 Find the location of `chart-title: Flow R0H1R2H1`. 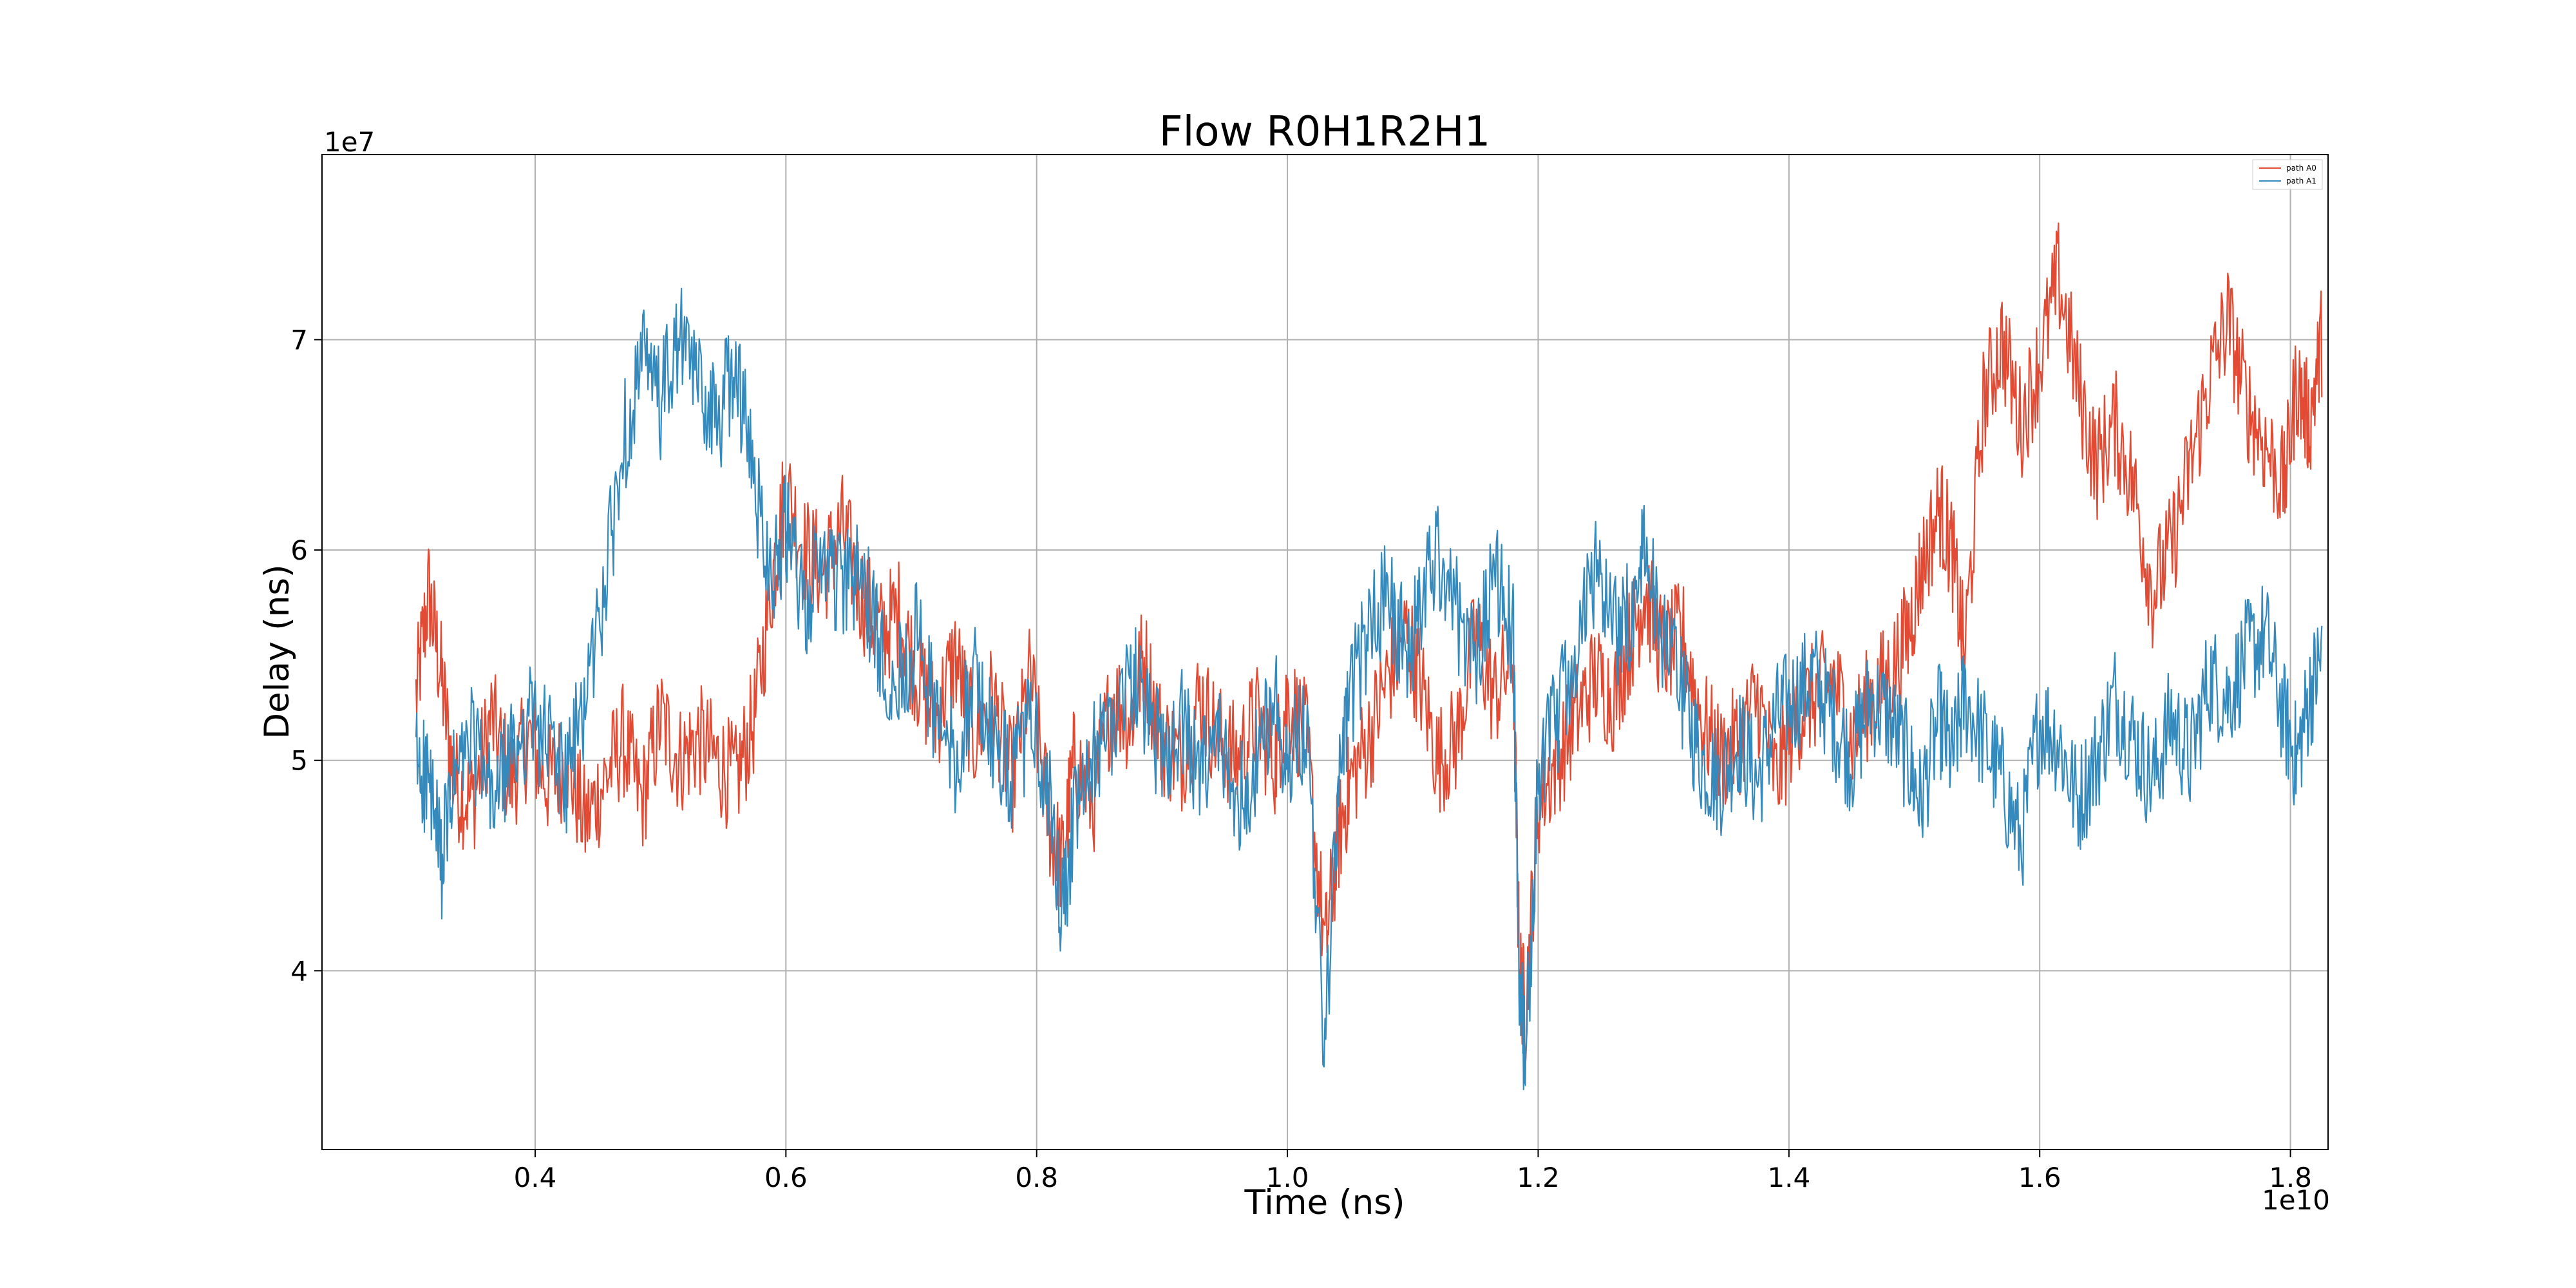

chart-title: Flow R0H1R2H1 is located at coordinates (1325, 132).